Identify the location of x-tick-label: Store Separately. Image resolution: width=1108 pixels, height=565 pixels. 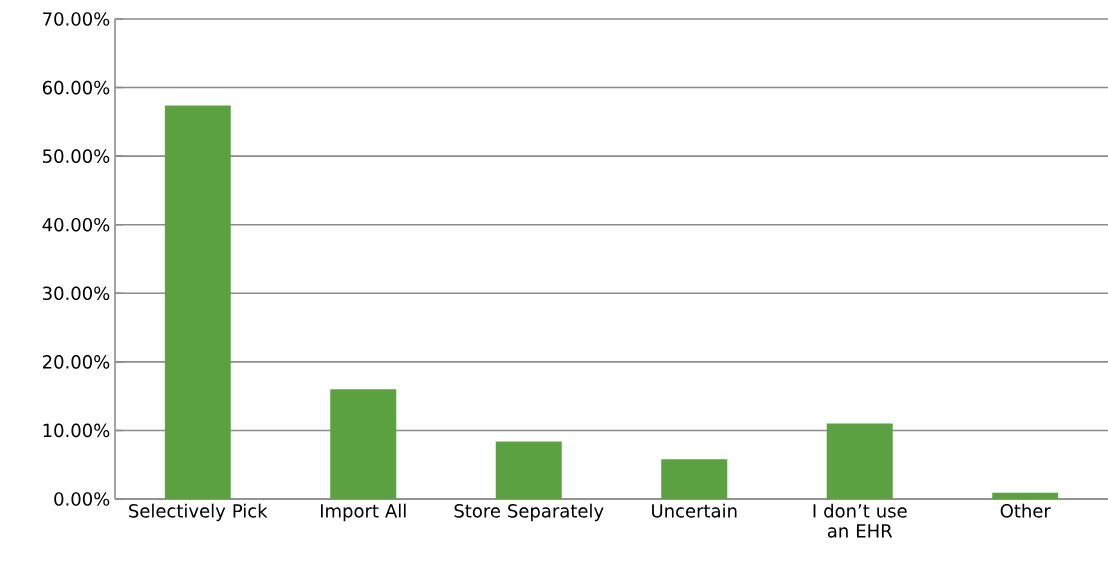
(529, 512).